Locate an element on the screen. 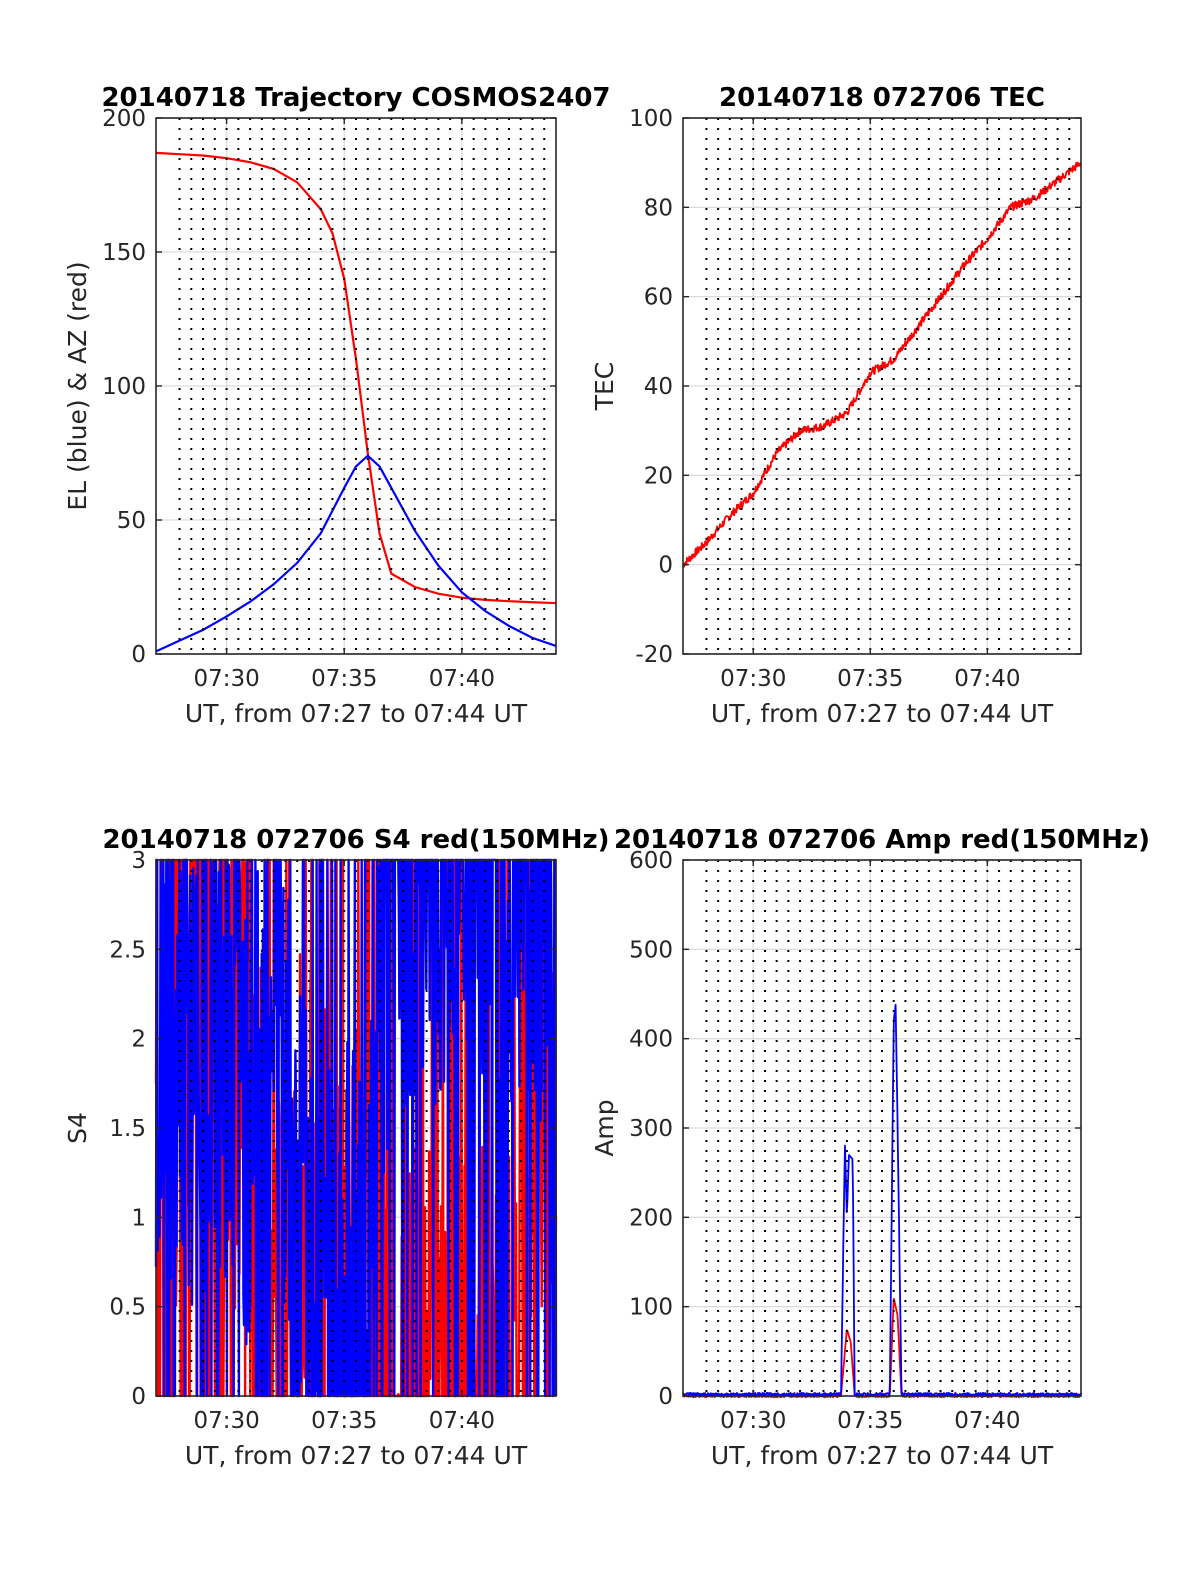  y-axis-label: S4 is located at coordinates (77, 1128).